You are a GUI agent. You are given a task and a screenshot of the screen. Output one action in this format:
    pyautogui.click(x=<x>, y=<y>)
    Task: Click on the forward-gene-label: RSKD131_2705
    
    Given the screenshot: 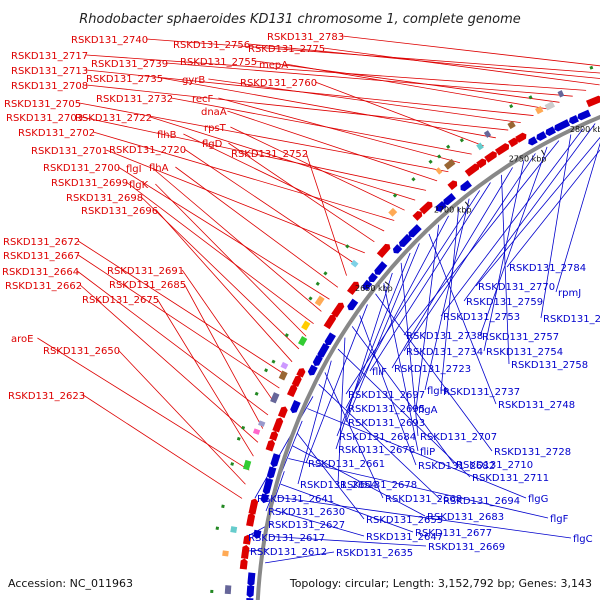 What is the action you would take?
    pyautogui.click(x=42, y=104)
    